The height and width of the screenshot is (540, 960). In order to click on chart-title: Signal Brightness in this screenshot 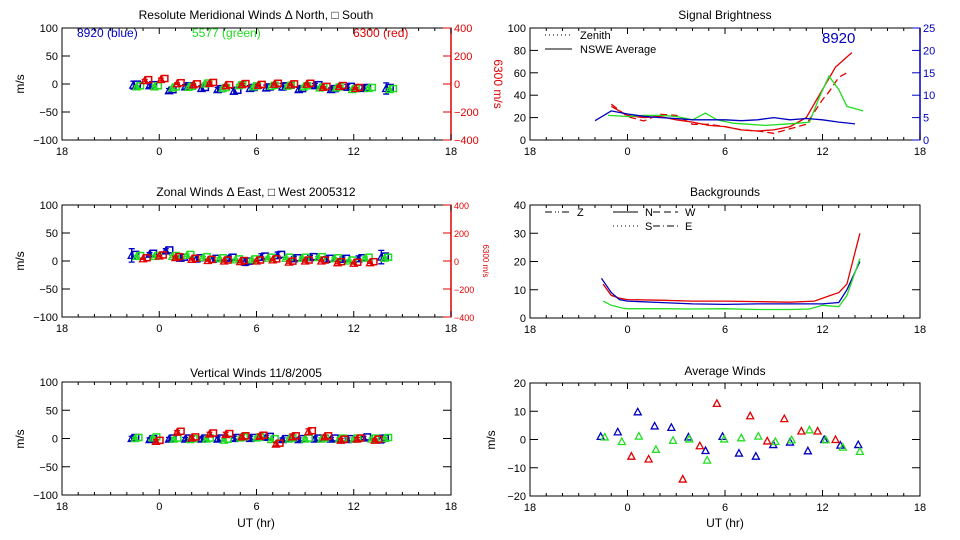, I will do `click(724, 15)`.